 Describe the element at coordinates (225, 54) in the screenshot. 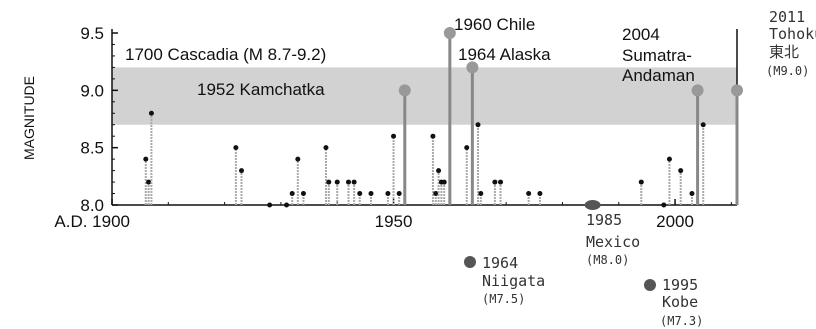

I see `band-label: 1700 Cascadia (M 8.7-9.2)` at that location.